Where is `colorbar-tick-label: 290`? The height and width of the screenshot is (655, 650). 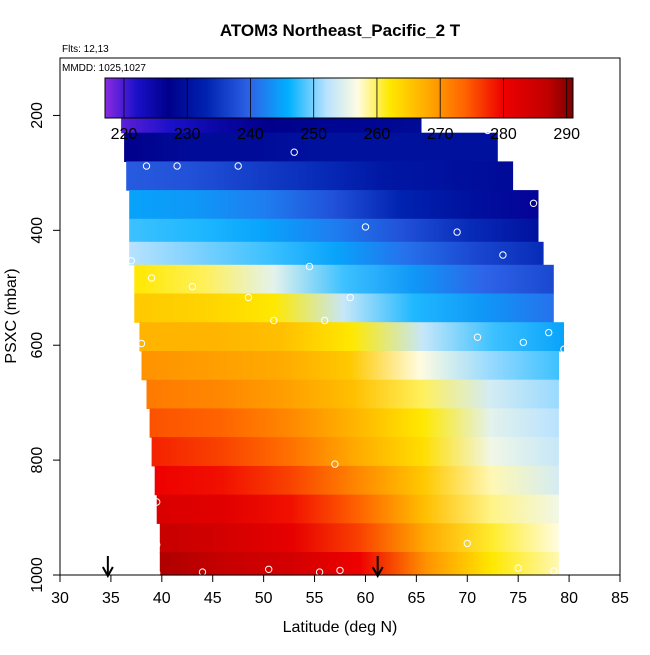
colorbar-tick-label: 290 is located at coordinates (566, 134).